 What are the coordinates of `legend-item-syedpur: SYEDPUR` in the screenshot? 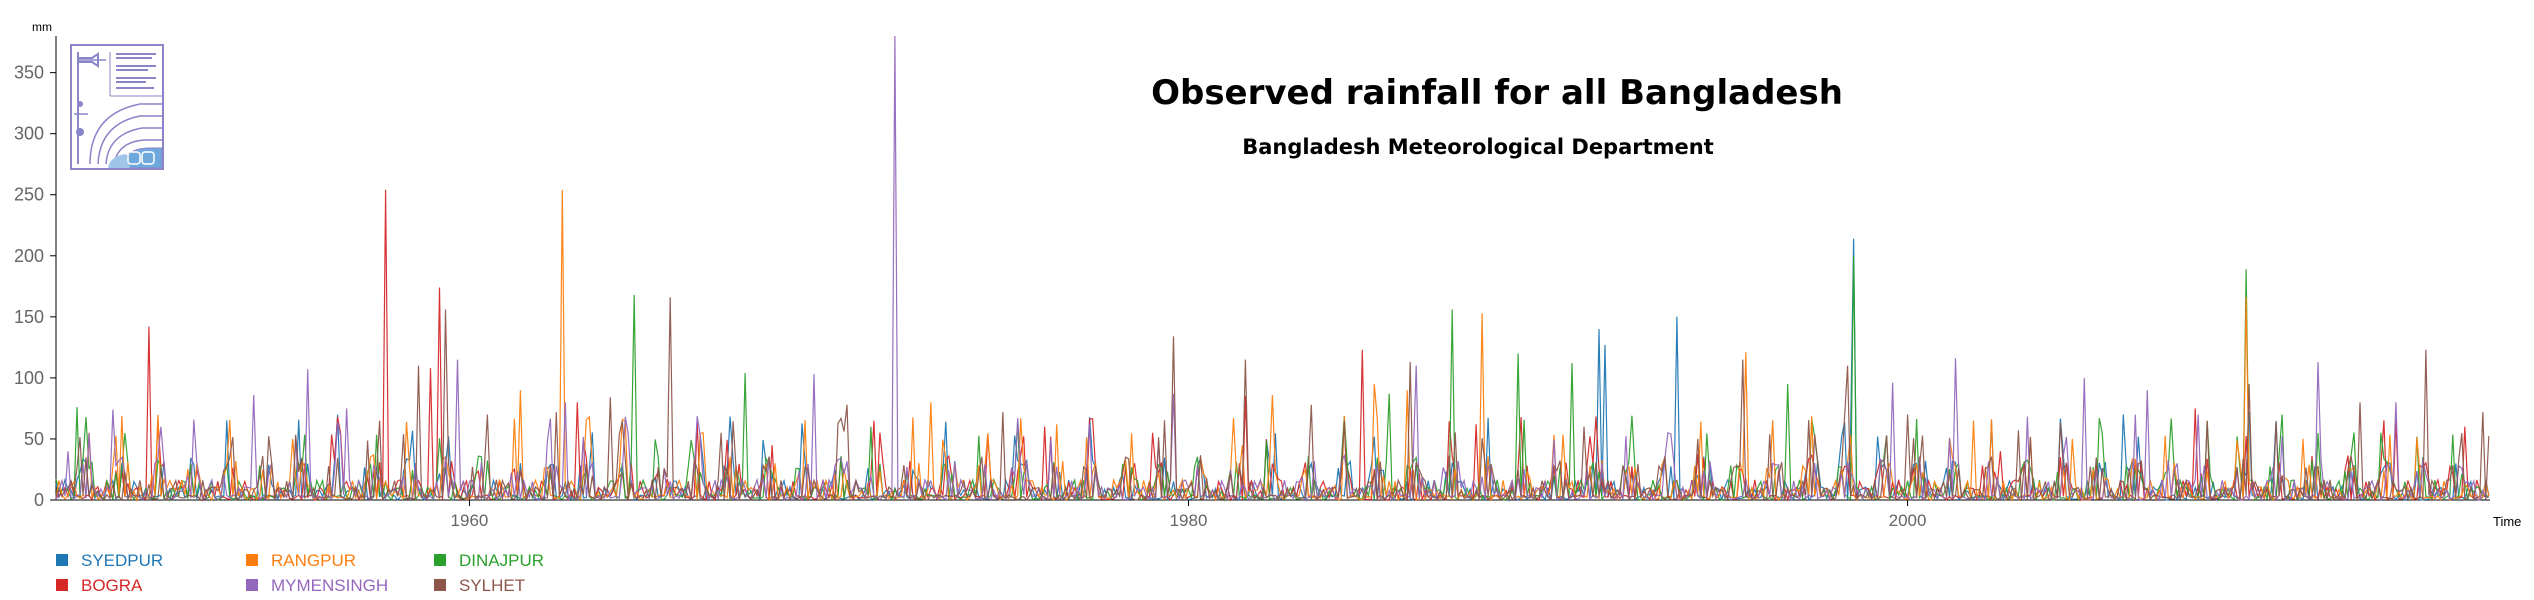 It's located at (122, 560).